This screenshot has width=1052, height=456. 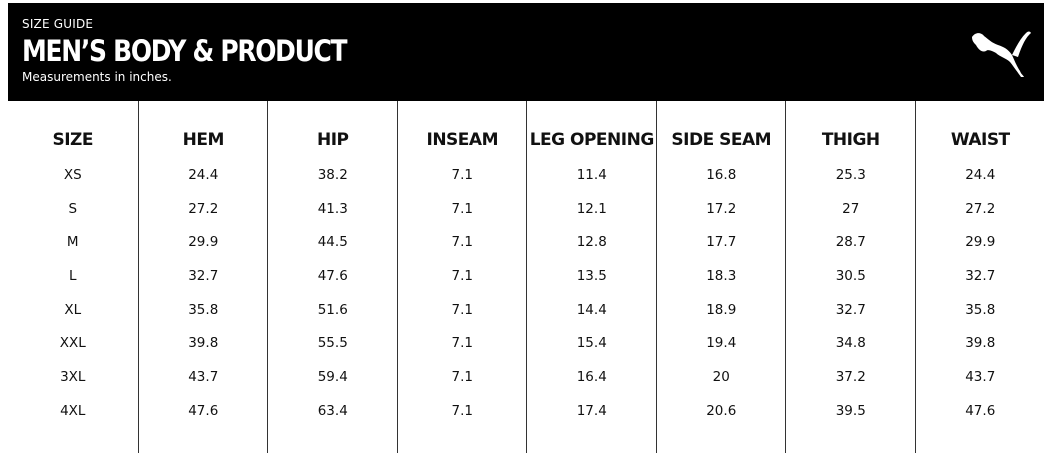 I want to click on table-cell: 18.3, so click(x=721, y=276).